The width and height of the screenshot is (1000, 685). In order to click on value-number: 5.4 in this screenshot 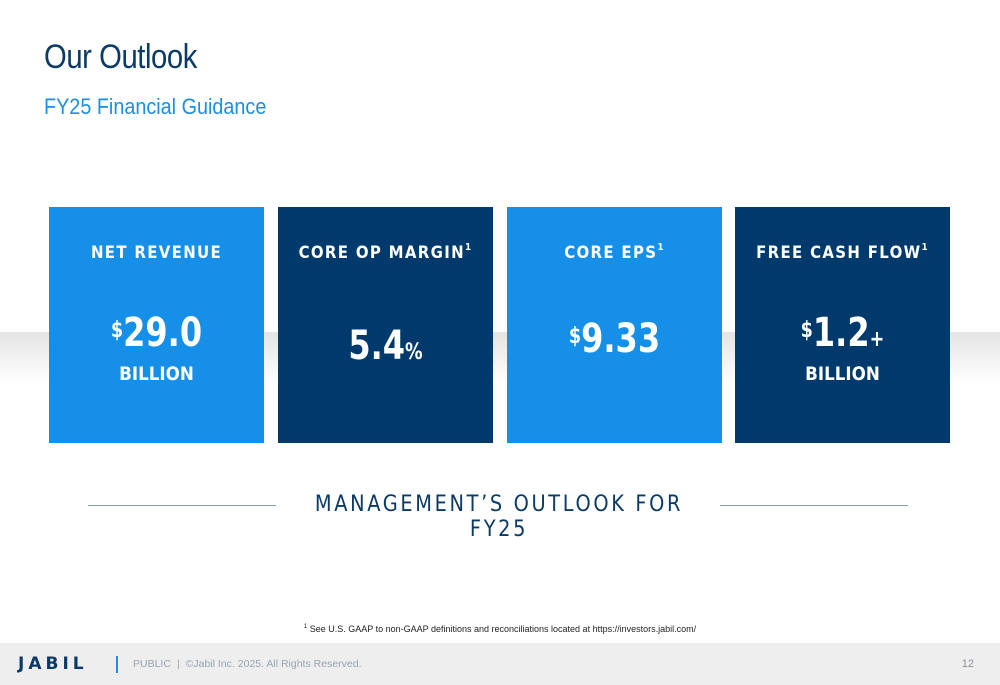, I will do `click(377, 346)`.